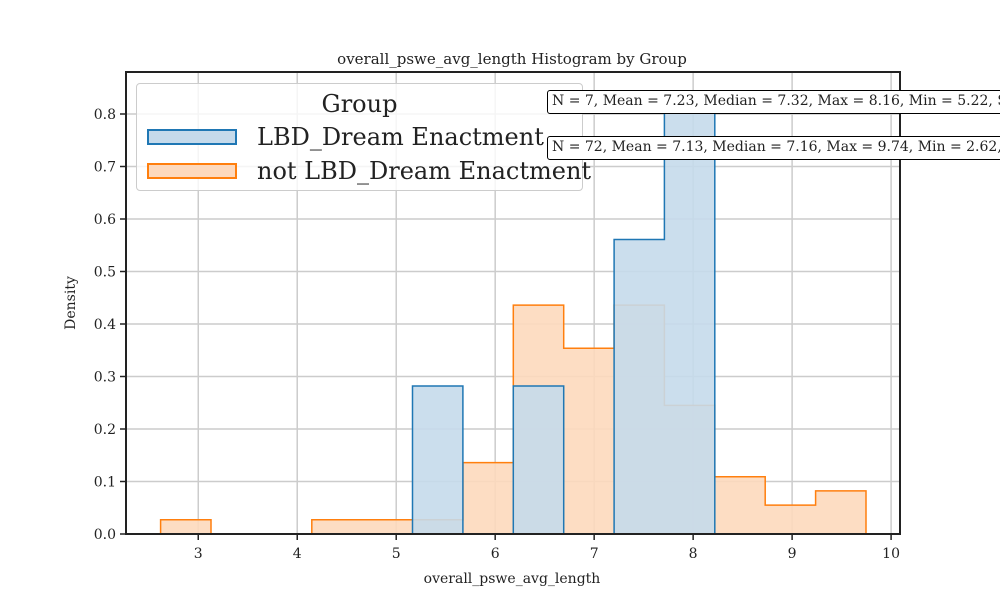 This screenshot has width=1000, height=600. I want to click on legend-item-not-lbd: not LBD_Dream Enactment, so click(369, 171).